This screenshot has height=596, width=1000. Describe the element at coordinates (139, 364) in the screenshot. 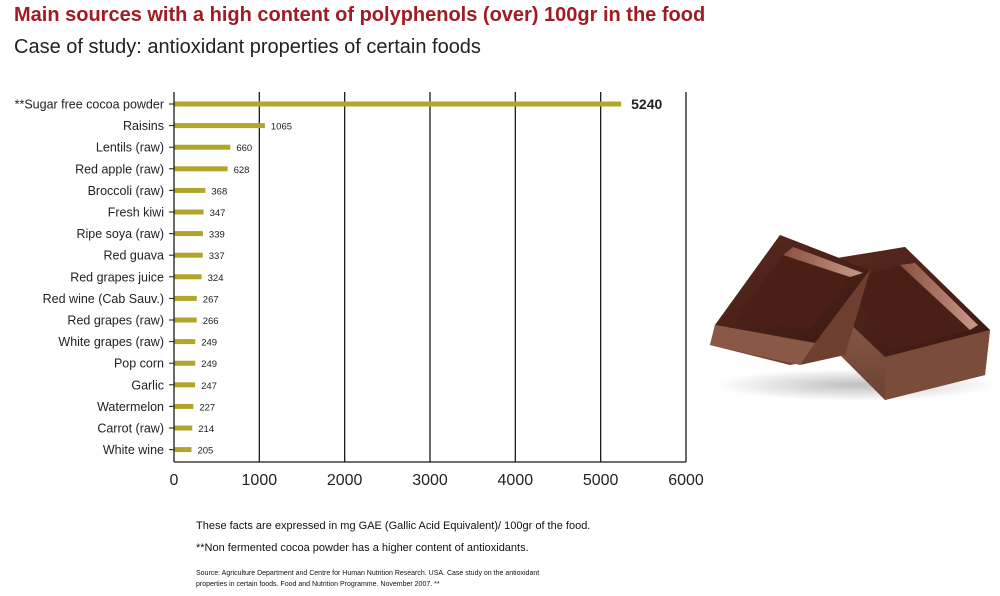

I see `category-label: Pop corn` at that location.